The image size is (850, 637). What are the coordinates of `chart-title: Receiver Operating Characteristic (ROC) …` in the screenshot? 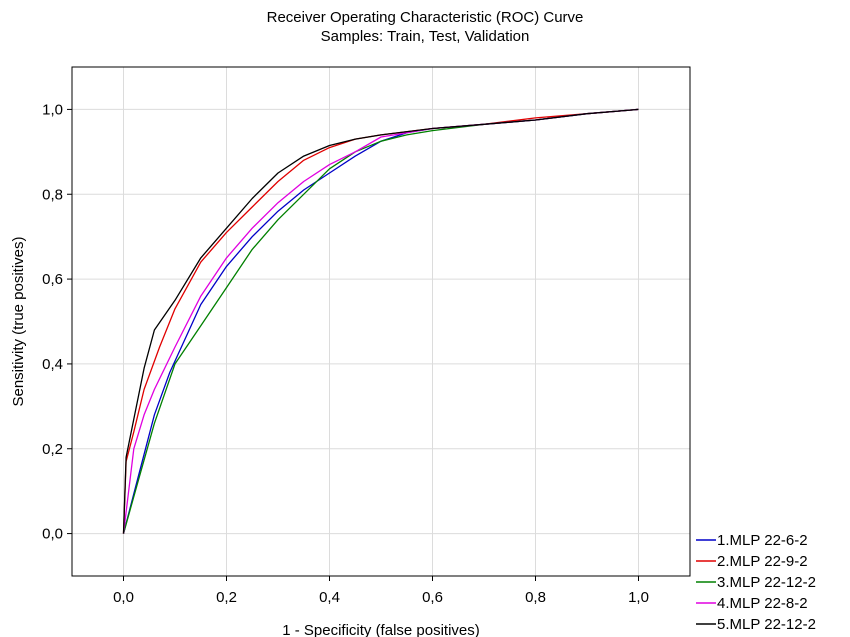 It's located at (425, 17).